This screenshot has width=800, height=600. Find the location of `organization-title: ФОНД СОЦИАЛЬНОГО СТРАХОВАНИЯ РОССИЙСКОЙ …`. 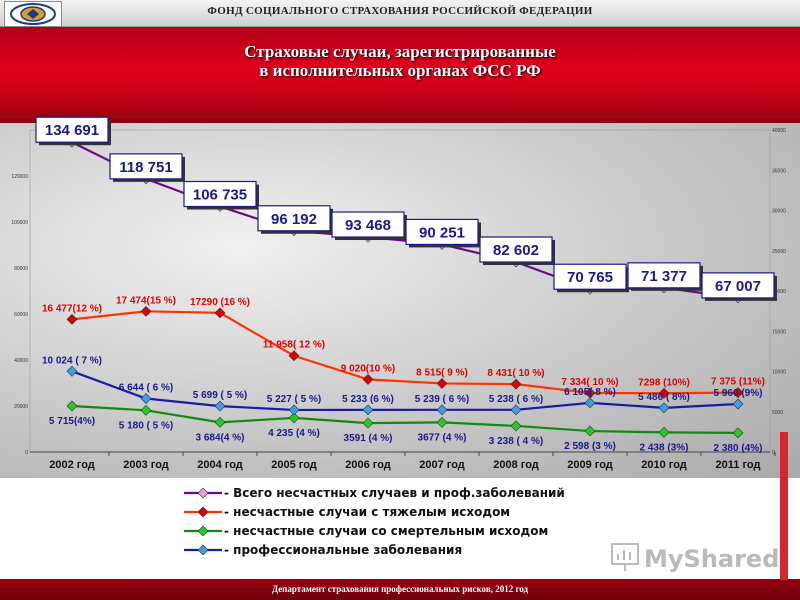

organization-title: ФОНД СОЦИАЛЬНОГО СТРАХОВАНИЯ РОССИЙСКОЙ … is located at coordinates (400, 11).